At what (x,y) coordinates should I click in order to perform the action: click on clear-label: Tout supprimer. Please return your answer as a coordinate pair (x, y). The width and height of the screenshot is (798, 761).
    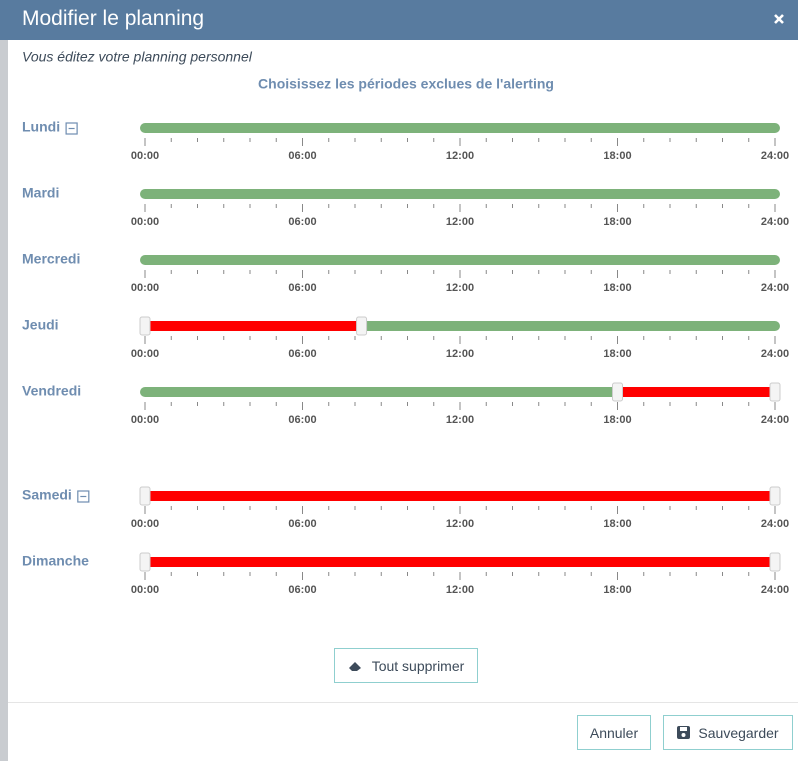
    Looking at the image, I should click on (418, 665).